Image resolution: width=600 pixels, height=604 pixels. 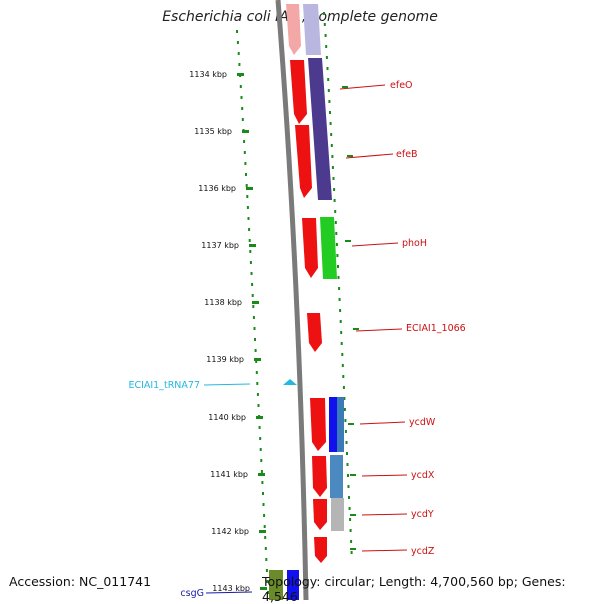 What do you see at coordinates (320, 514) in the screenshot?
I see `cds-arrow-ycdY` at bounding box center [320, 514].